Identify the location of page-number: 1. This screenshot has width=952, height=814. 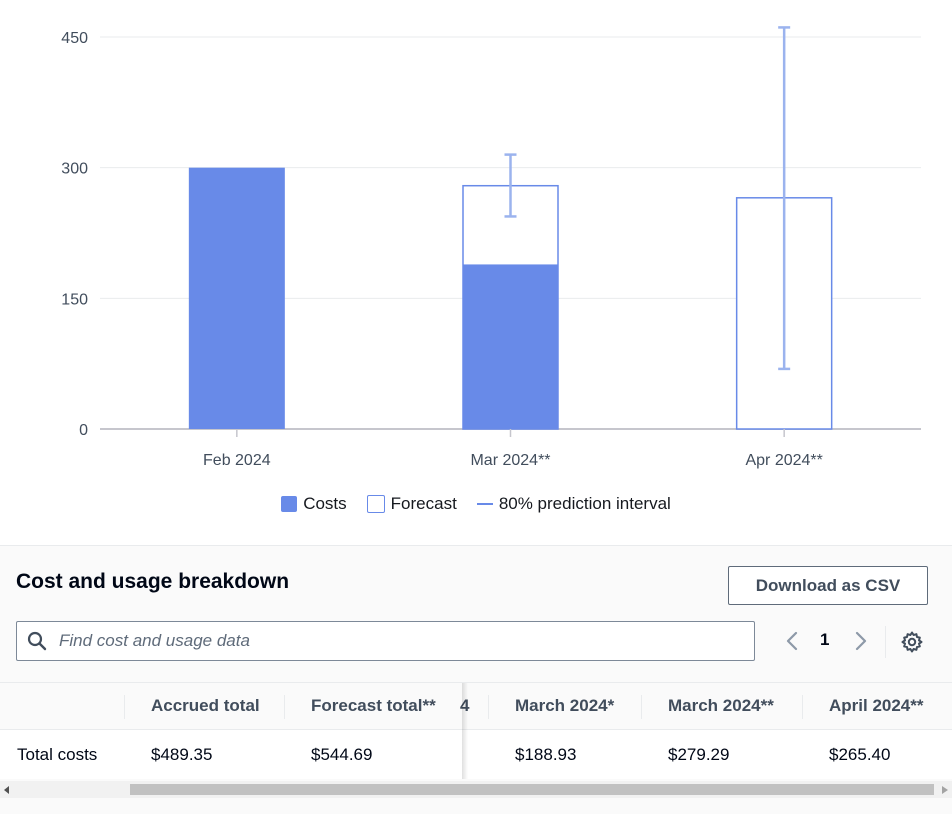
(825, 639).